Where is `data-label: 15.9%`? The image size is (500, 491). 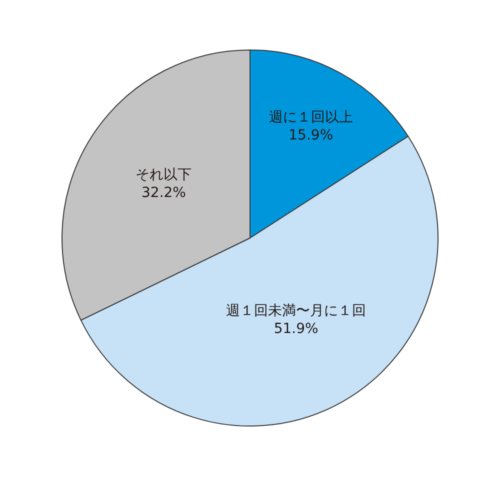 data-label: 15.9% is located at coordinates (311, 136).